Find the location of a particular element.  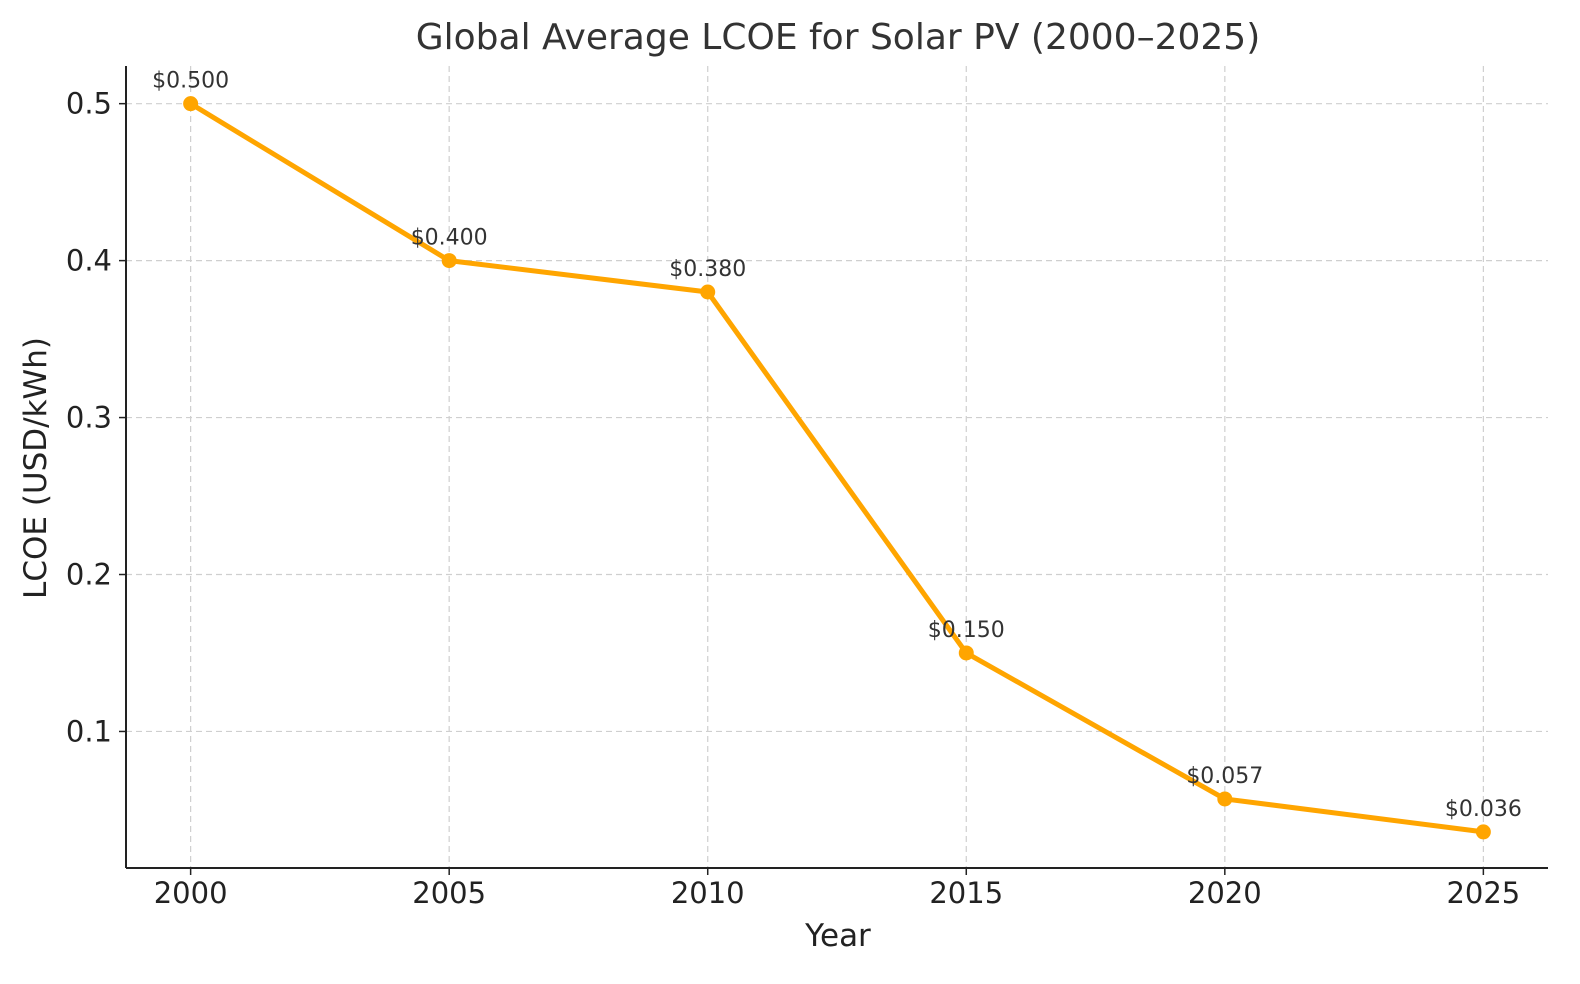

y-tick-label-0-4: 0.4 is located at coordinates (89, 261).